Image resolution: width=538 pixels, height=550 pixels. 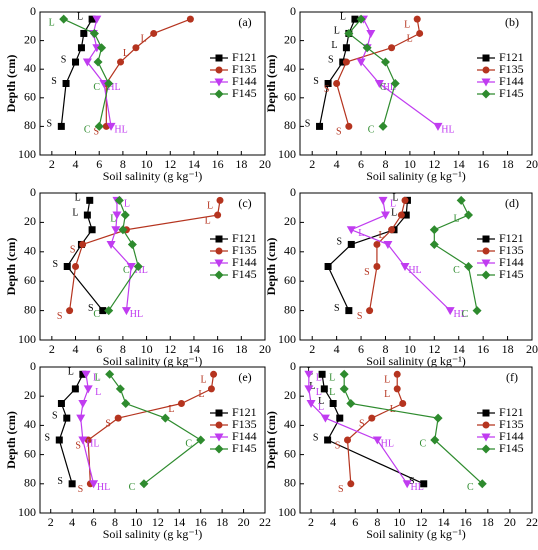 I want to click on x-tick-label: 2, so click(x=52, y=164).